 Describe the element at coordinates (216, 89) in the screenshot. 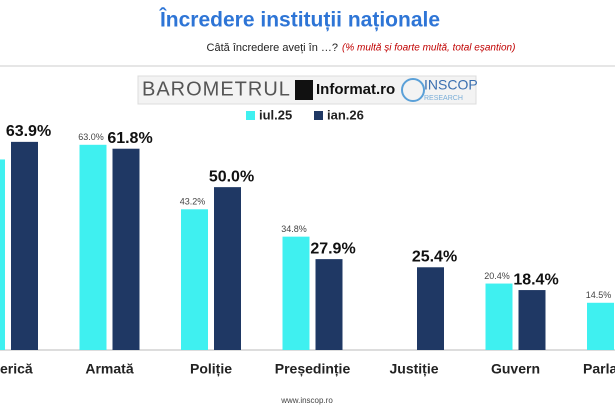

I see `branding: BAROMETRUL` at that location.